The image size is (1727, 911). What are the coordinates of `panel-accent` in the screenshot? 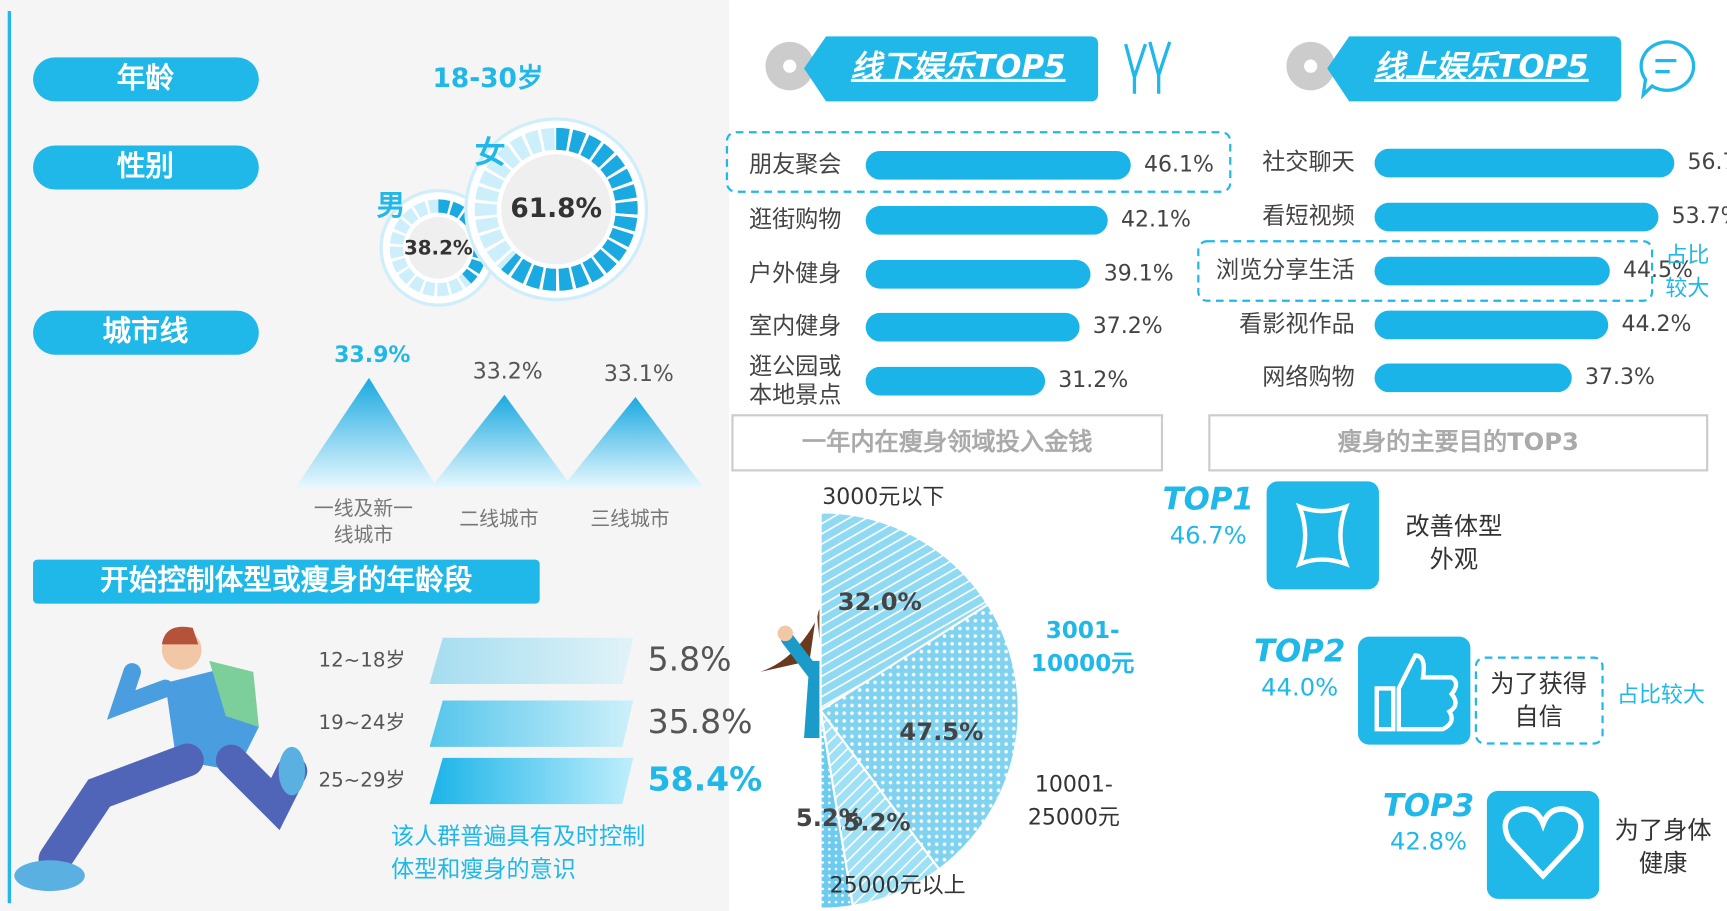 It's located at (9, 457).